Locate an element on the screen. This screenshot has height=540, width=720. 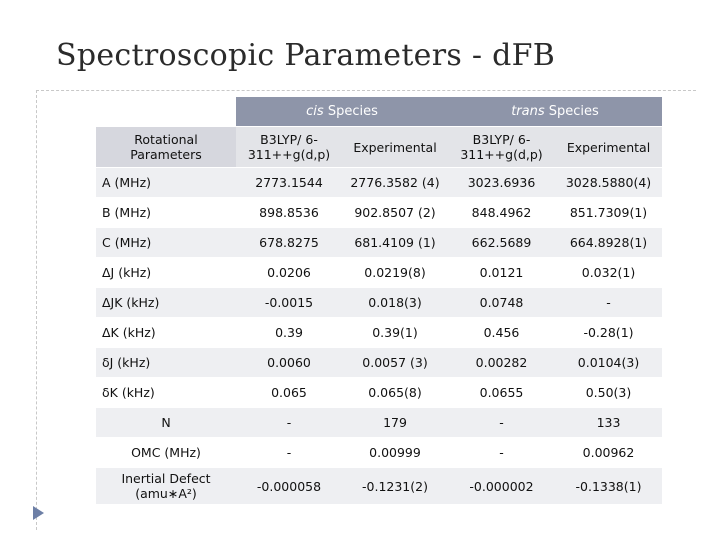
table-cell: 0.39(1) is located at coordinates (395, 332).